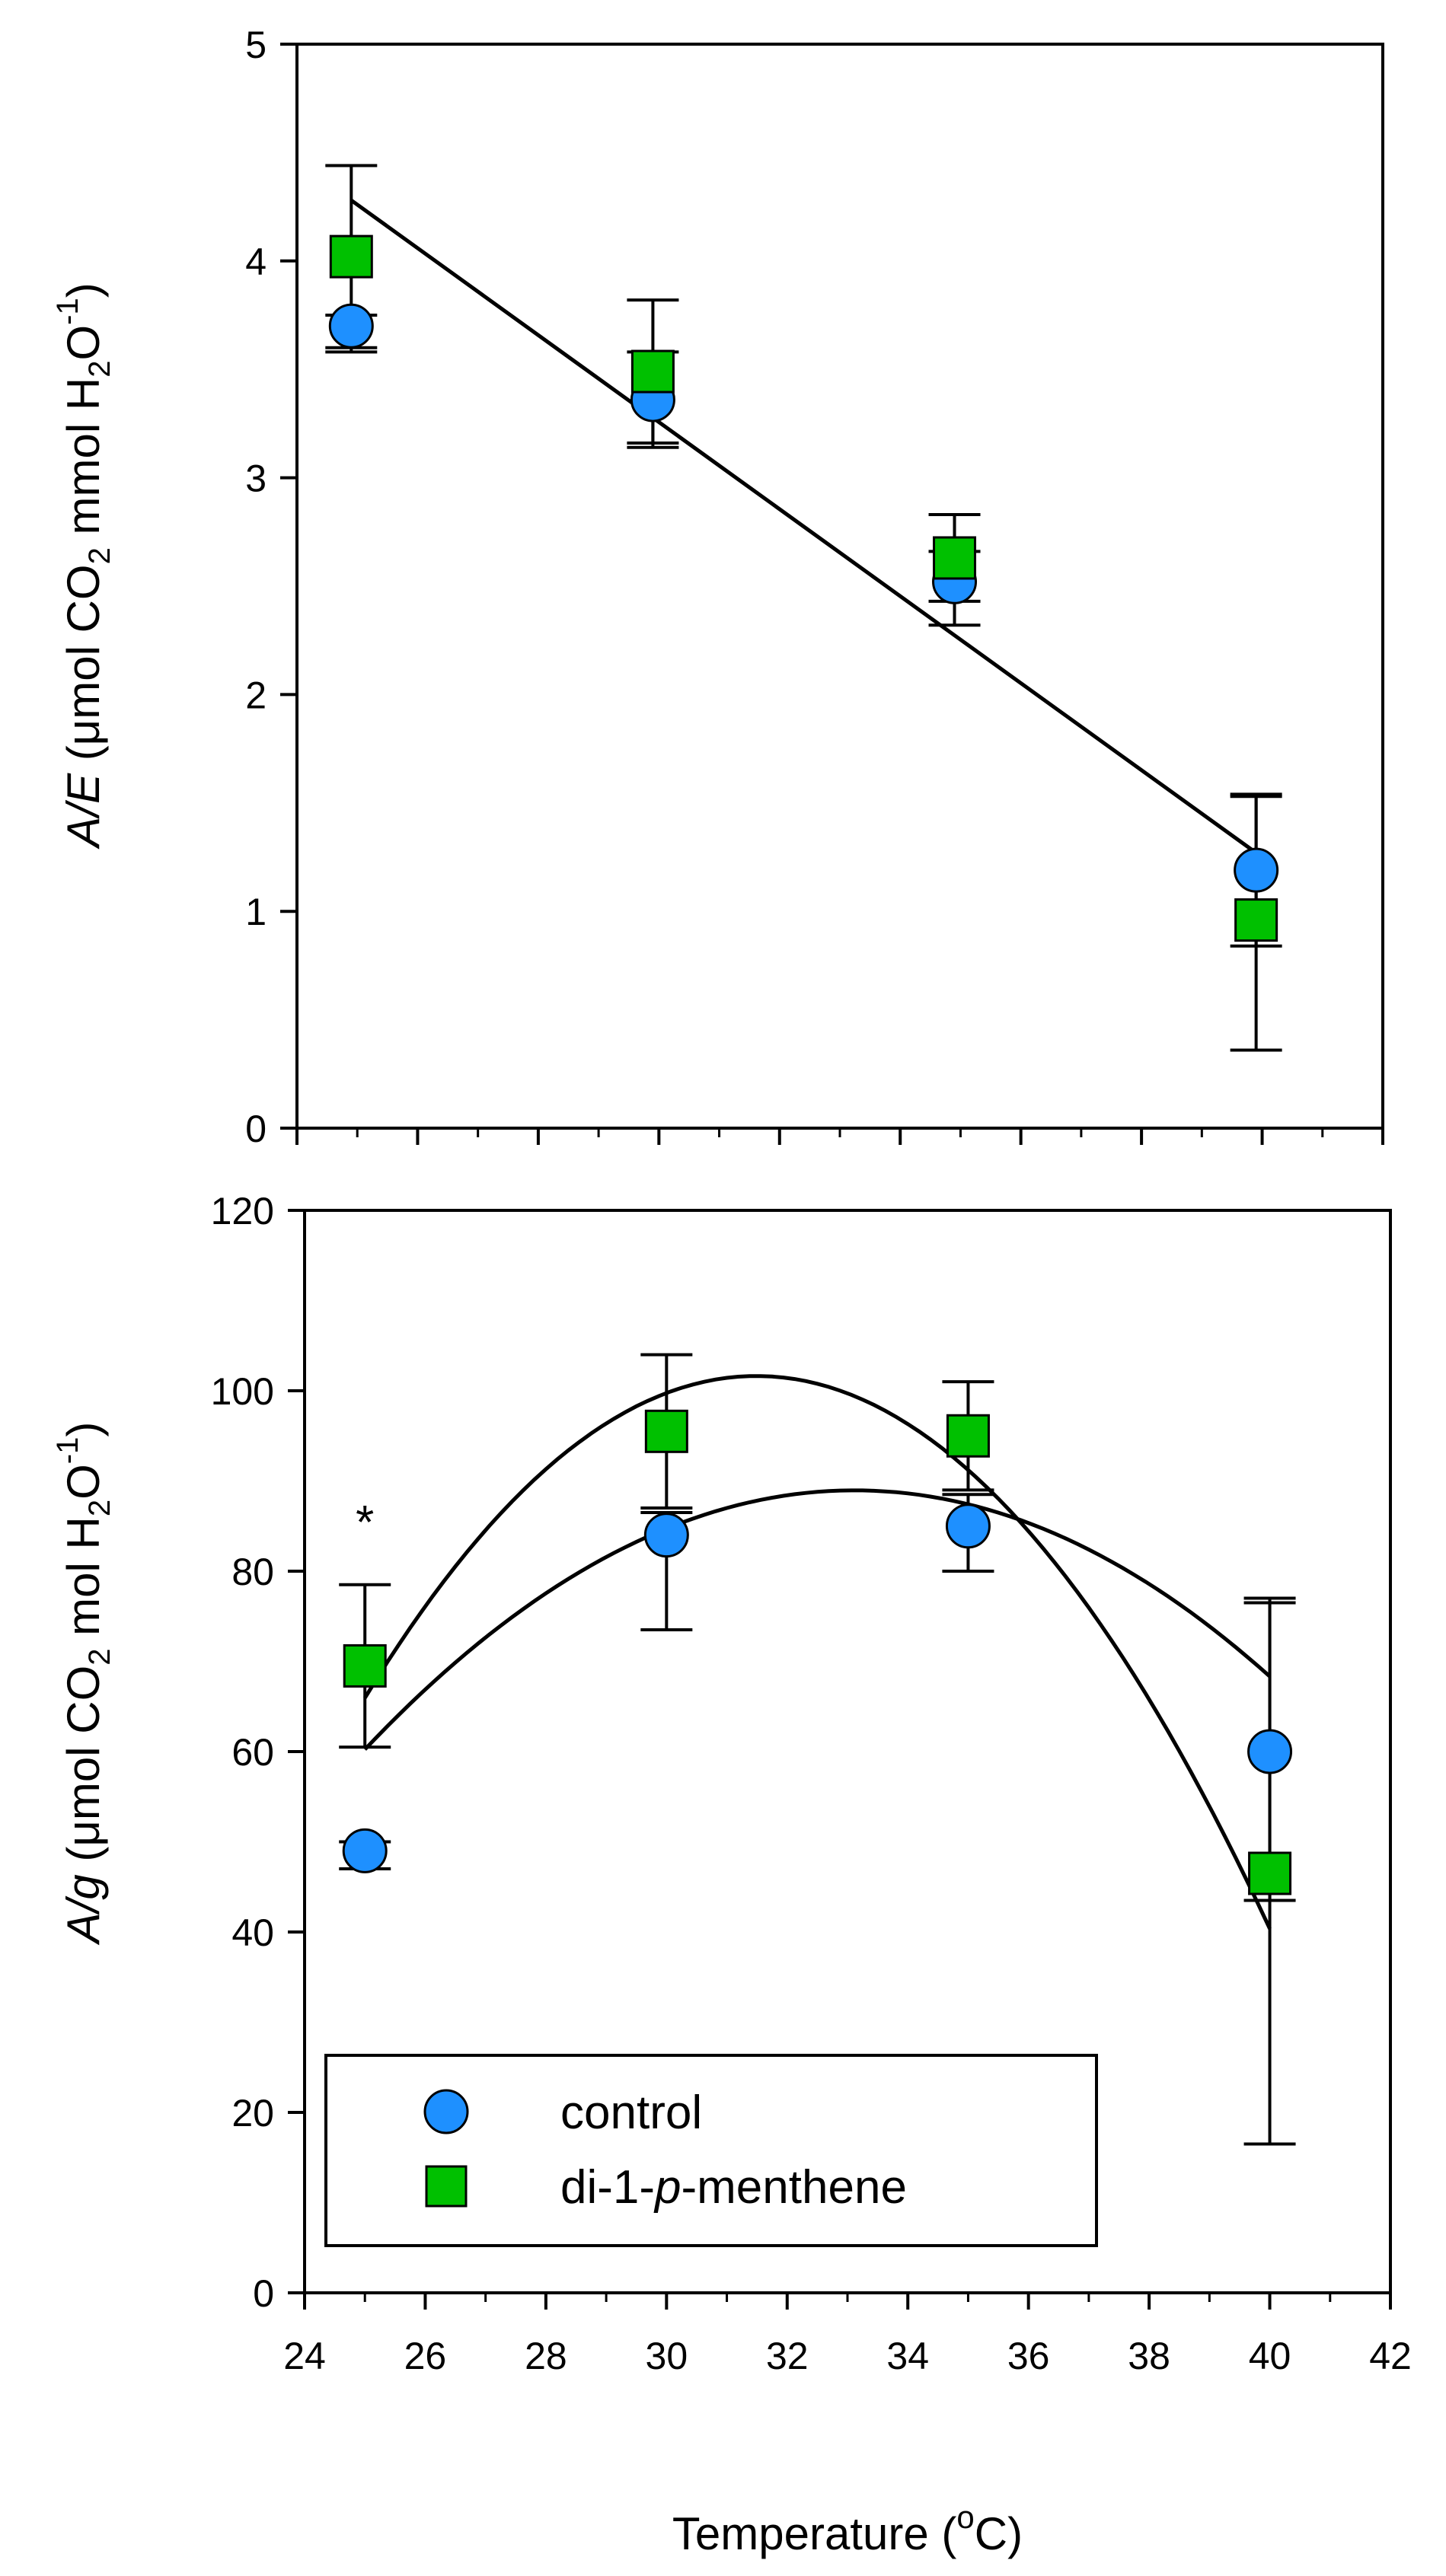  I want to click on legend-control-label: control, so click(631, 2113).